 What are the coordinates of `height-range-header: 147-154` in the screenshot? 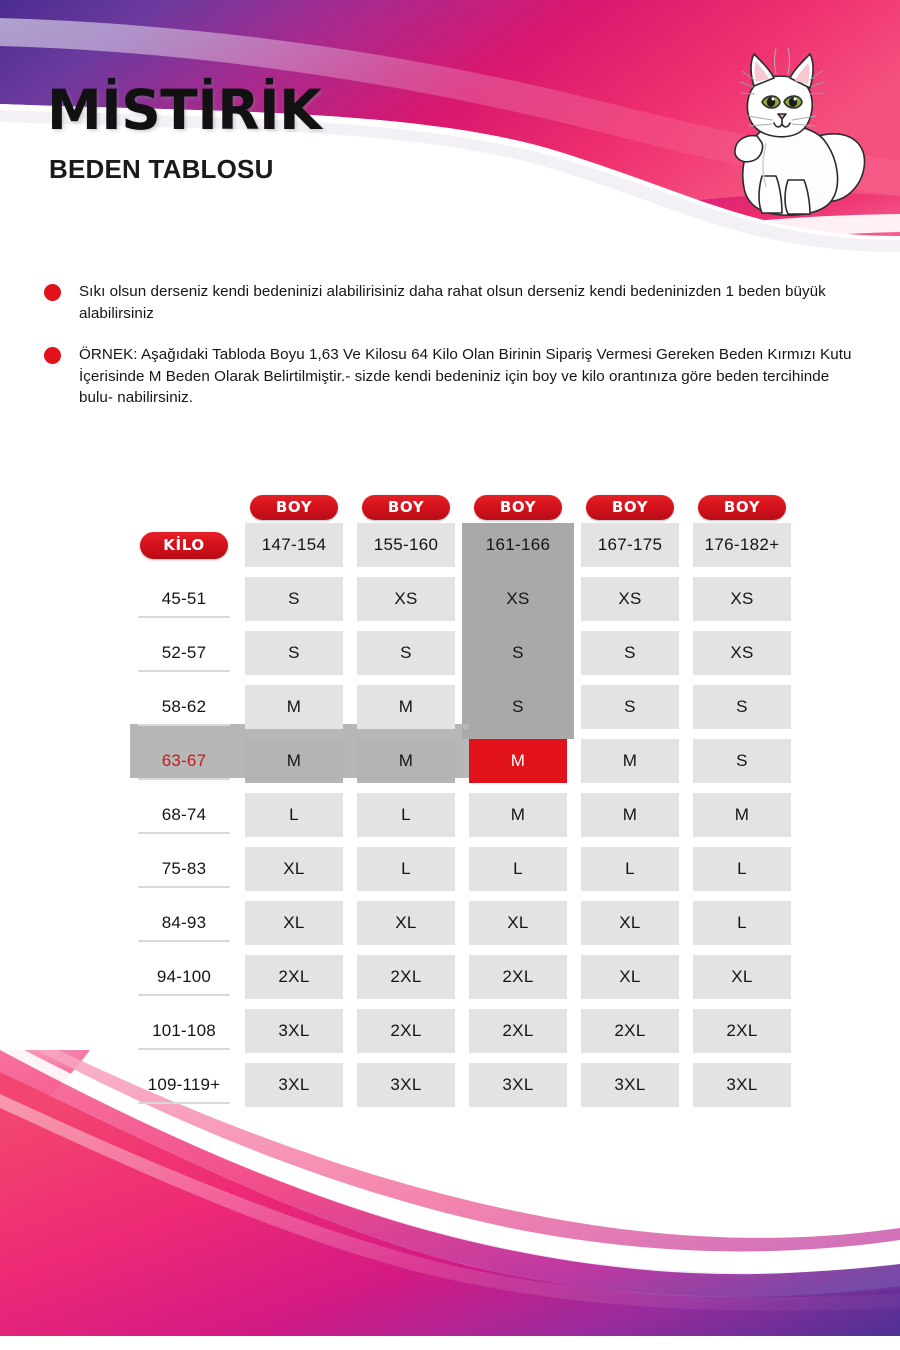 It's located at (294, 545).